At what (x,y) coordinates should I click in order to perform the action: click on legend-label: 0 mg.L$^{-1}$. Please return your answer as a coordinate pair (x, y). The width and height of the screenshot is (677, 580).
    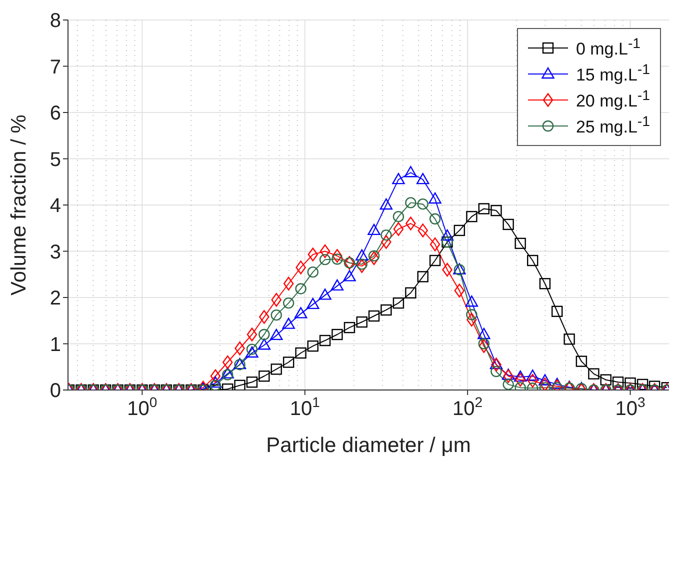
    Looking at the image, I should click on (608, 48).